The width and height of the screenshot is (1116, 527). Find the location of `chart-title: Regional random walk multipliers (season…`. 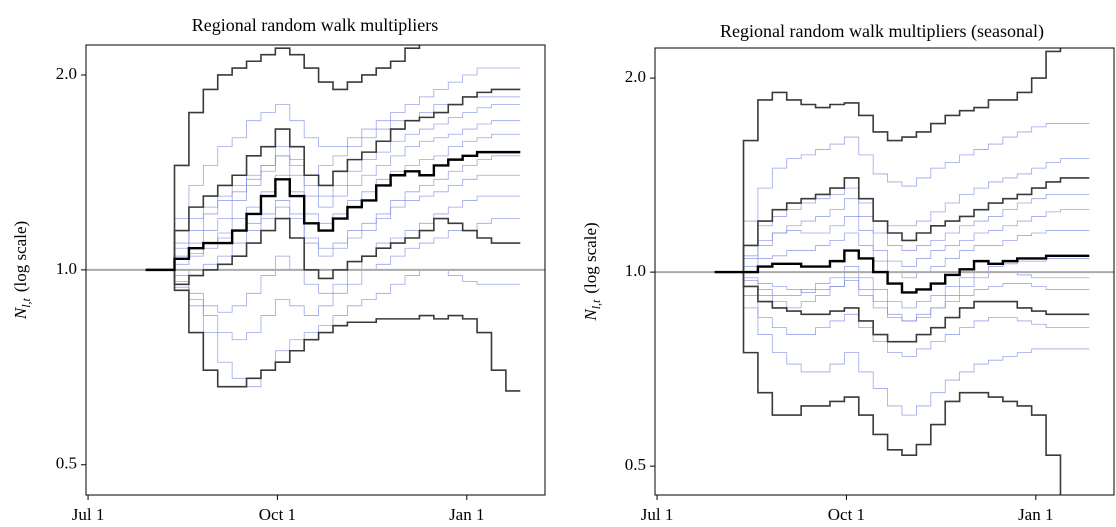

chart-title: Regional random walk multipliers (season… is located at coordinates (882, 31).